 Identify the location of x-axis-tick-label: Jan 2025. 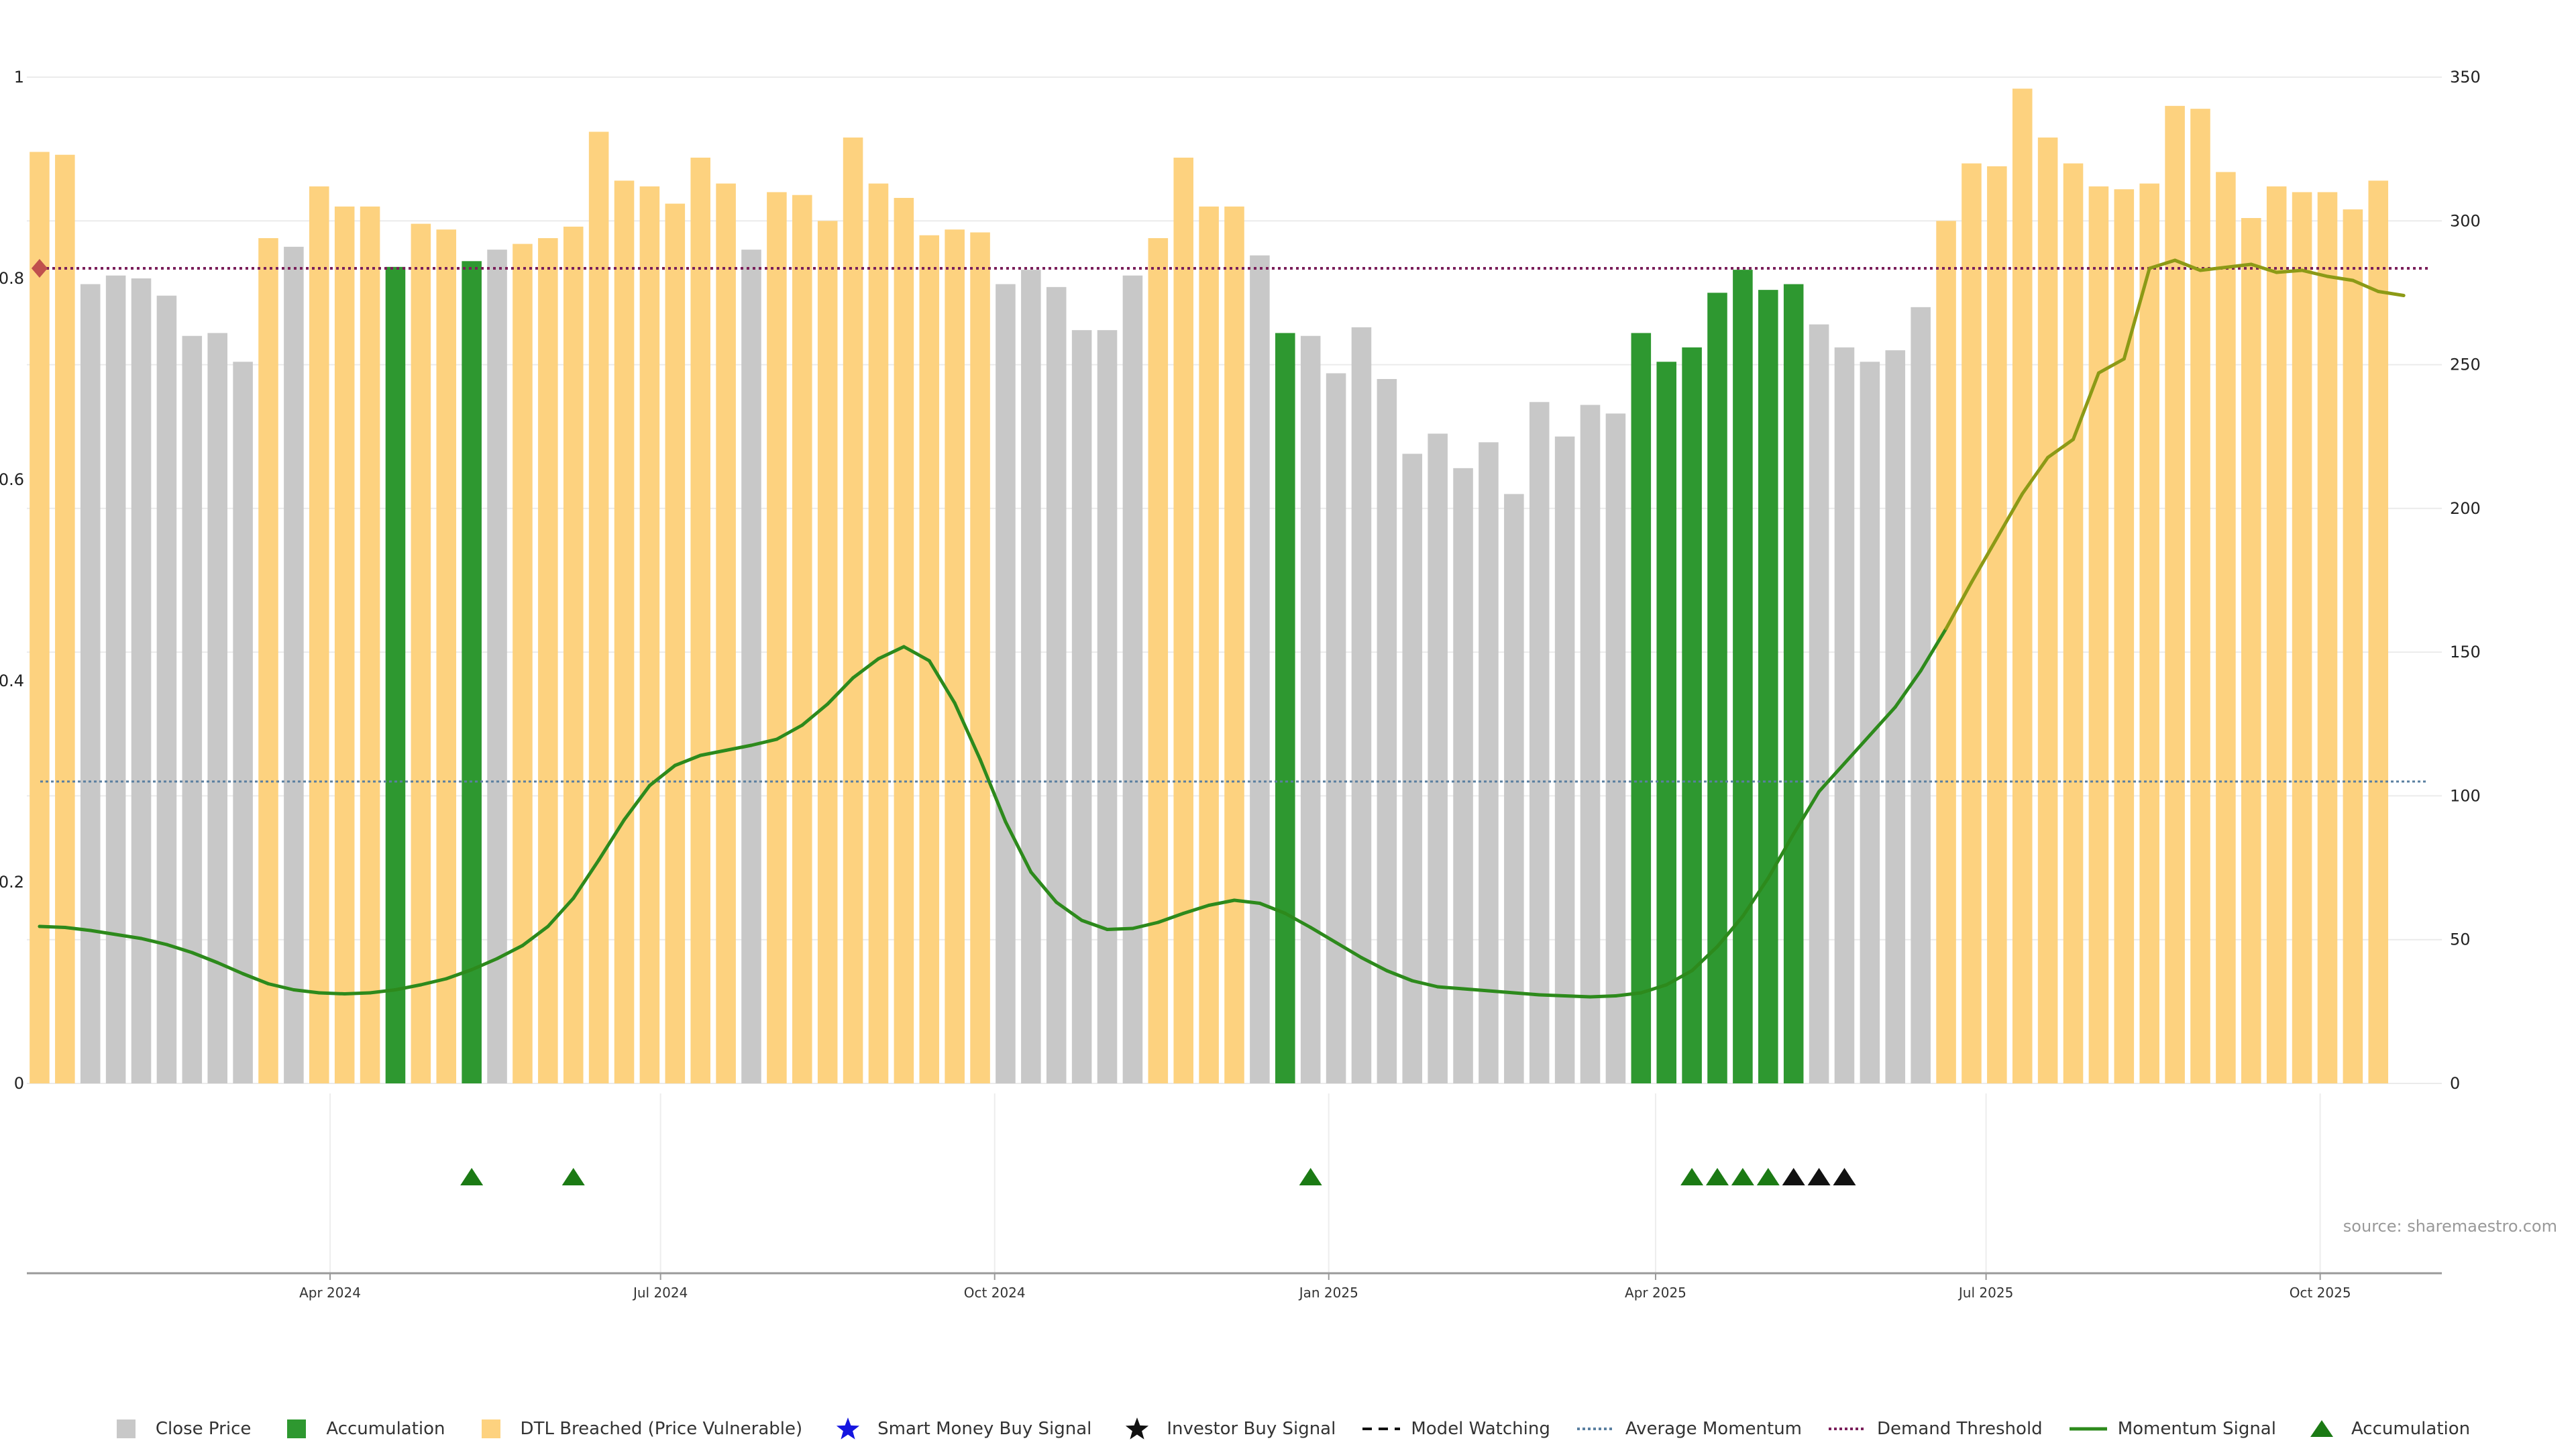
(1328, 1293).